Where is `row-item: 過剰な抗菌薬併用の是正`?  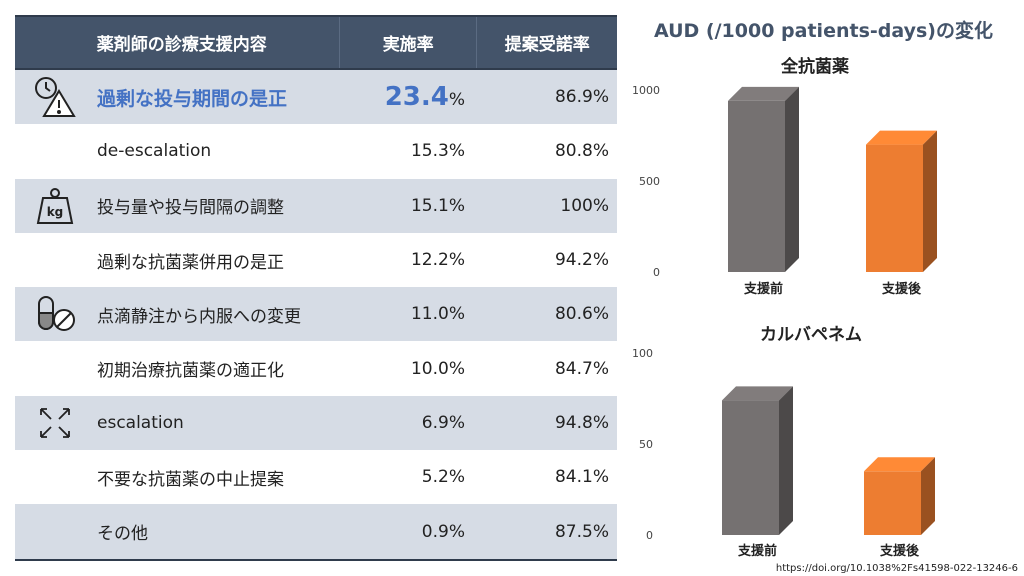
row-item: 過剰な抗菌薬併用の是正 is located at coordinates (190, 262).